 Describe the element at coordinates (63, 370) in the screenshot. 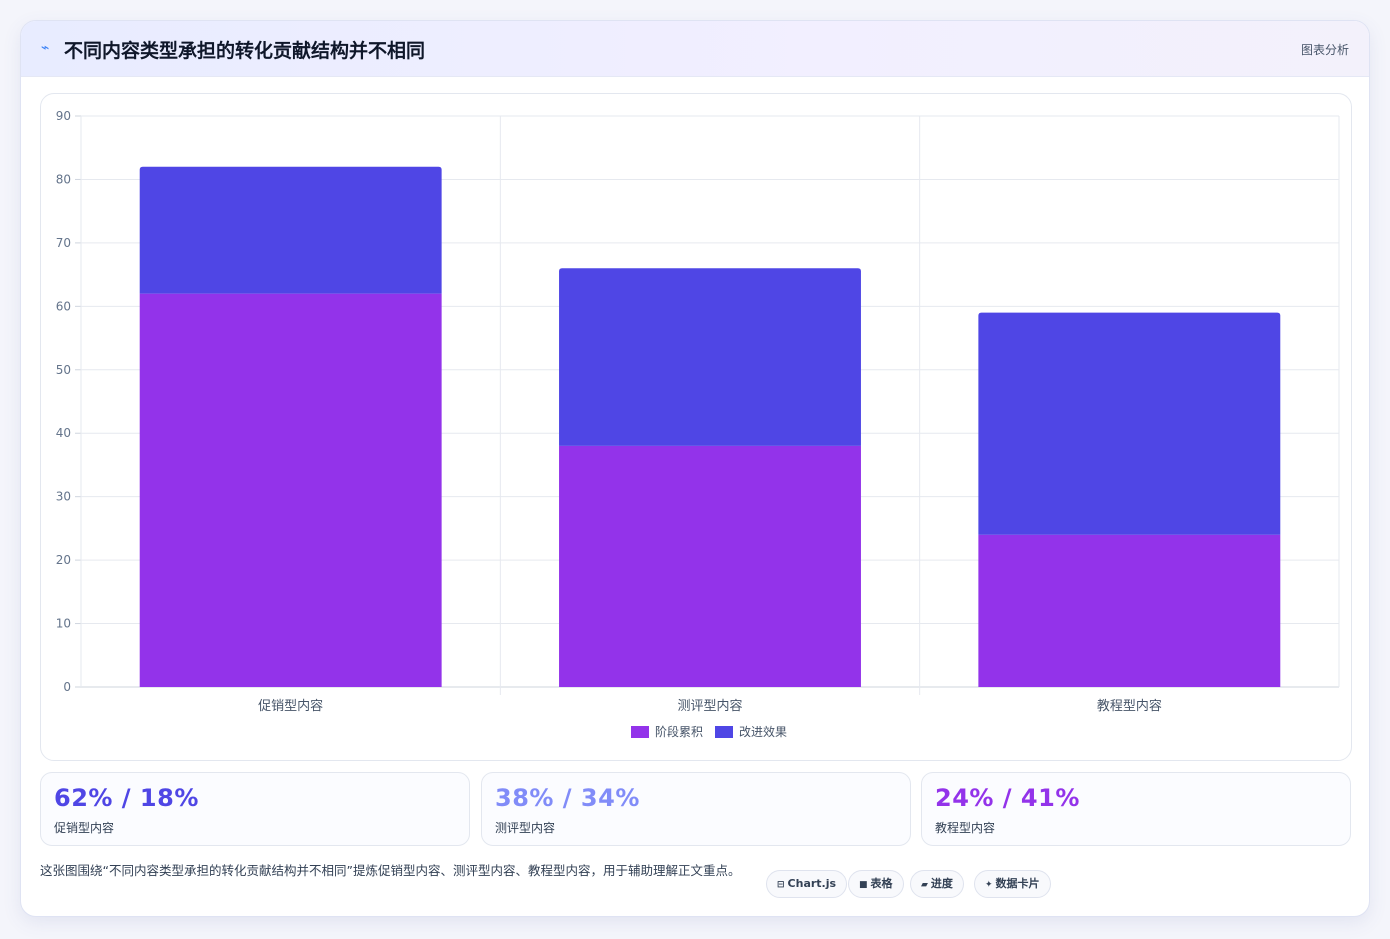

I see `y-tick-label: 50` at that location.